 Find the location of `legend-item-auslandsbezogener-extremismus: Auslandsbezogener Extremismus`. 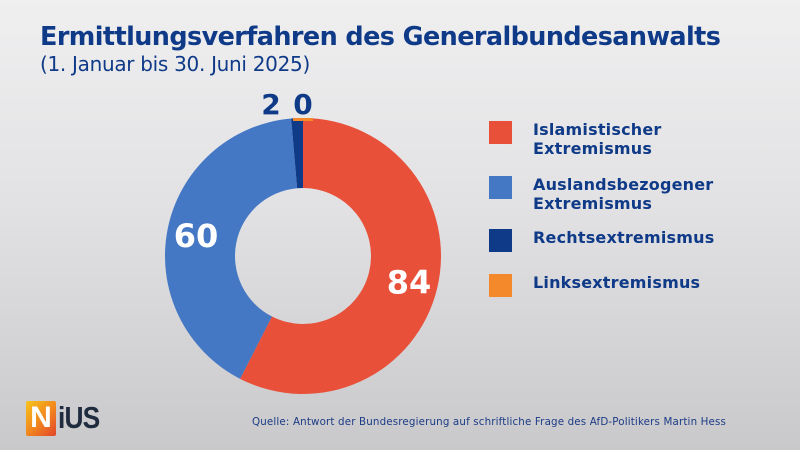

legend-item-auslandsbezogener-extremismus: Auslandsbezogener Extremismus is located at coordinates (601, 194).